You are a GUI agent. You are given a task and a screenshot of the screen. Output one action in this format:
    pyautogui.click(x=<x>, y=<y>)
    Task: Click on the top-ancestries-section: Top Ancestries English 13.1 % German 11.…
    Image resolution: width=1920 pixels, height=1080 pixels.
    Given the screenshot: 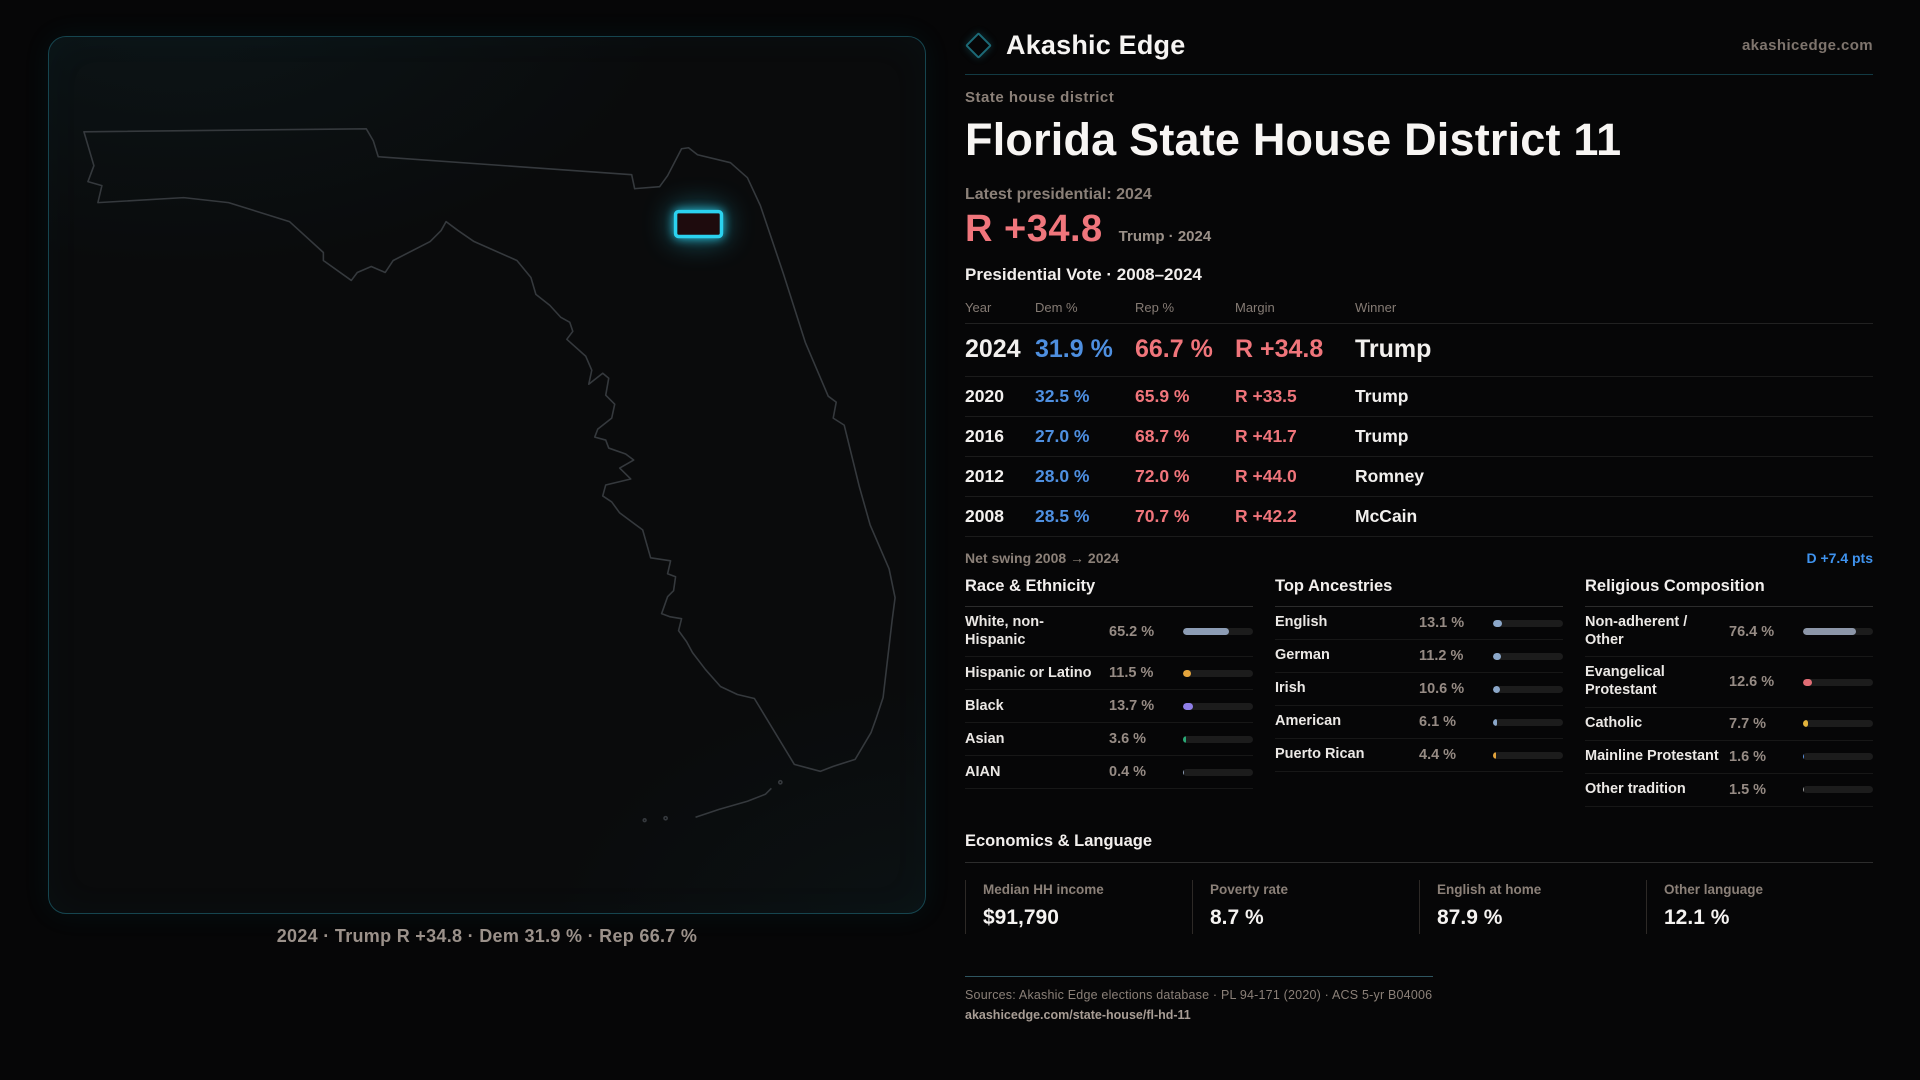 What is the action you would take?
    pyautogui.click(x=1419, y=692)
    